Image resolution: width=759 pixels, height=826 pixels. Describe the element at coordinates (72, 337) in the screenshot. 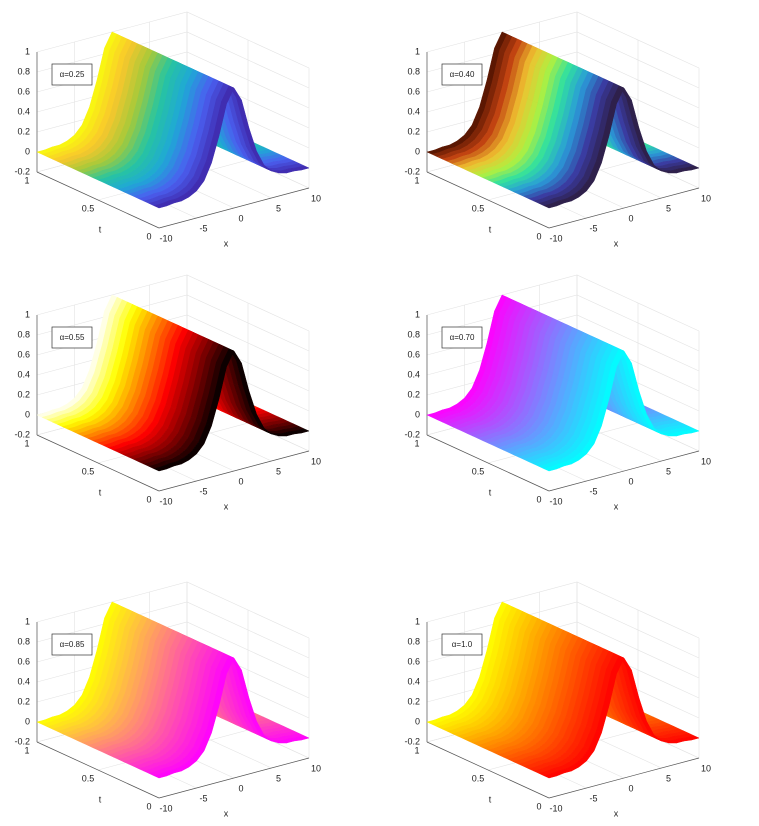

I see `annotation: α=0.55` at that location.